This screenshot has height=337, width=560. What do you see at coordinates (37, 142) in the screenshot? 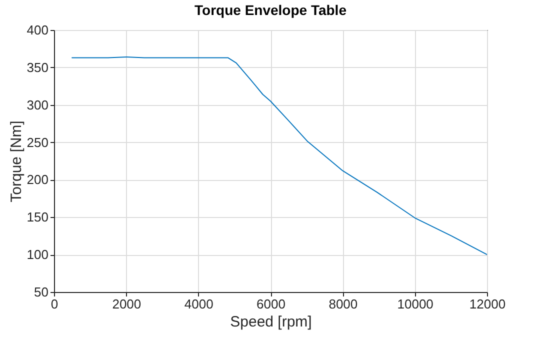
I see `y-tick-label: 250` at bounding box center [37, 142].